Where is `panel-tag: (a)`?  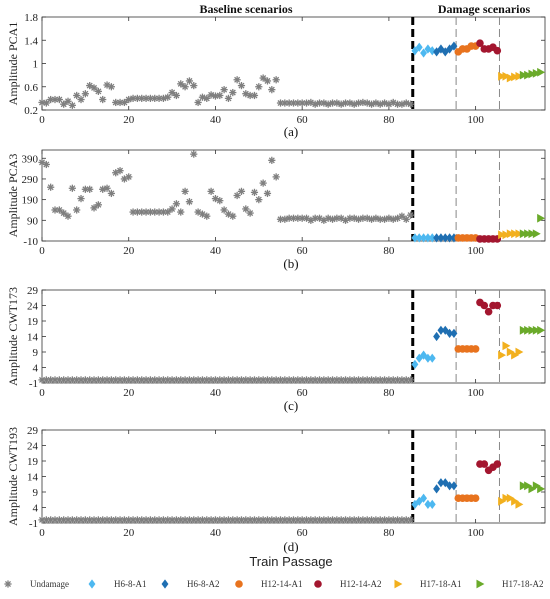
panel-tag: (a) is located at coordinates (291, 131).